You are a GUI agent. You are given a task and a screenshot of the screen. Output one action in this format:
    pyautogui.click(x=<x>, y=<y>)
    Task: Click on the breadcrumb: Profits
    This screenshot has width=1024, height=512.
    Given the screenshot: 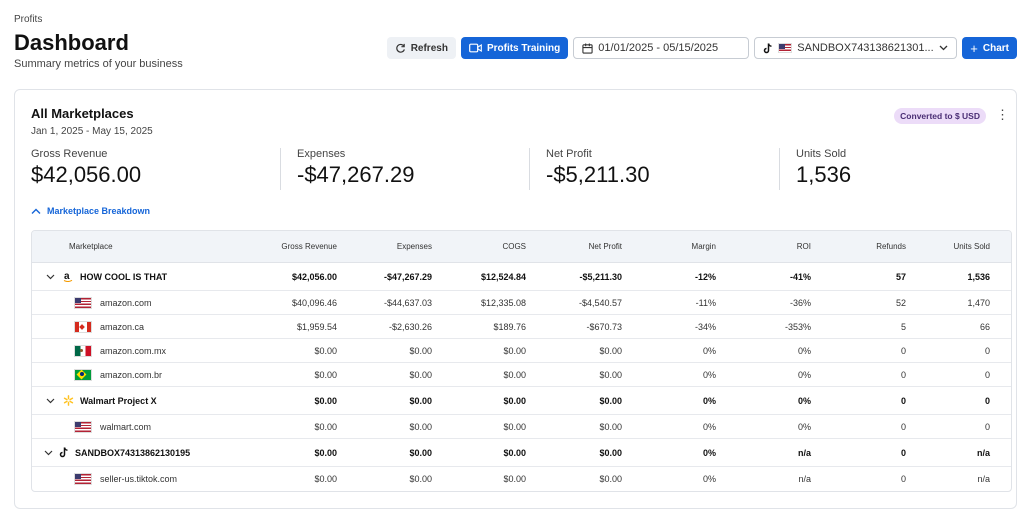 What is the action you would take?
    pyautogui.click(x=28, y=19)
    